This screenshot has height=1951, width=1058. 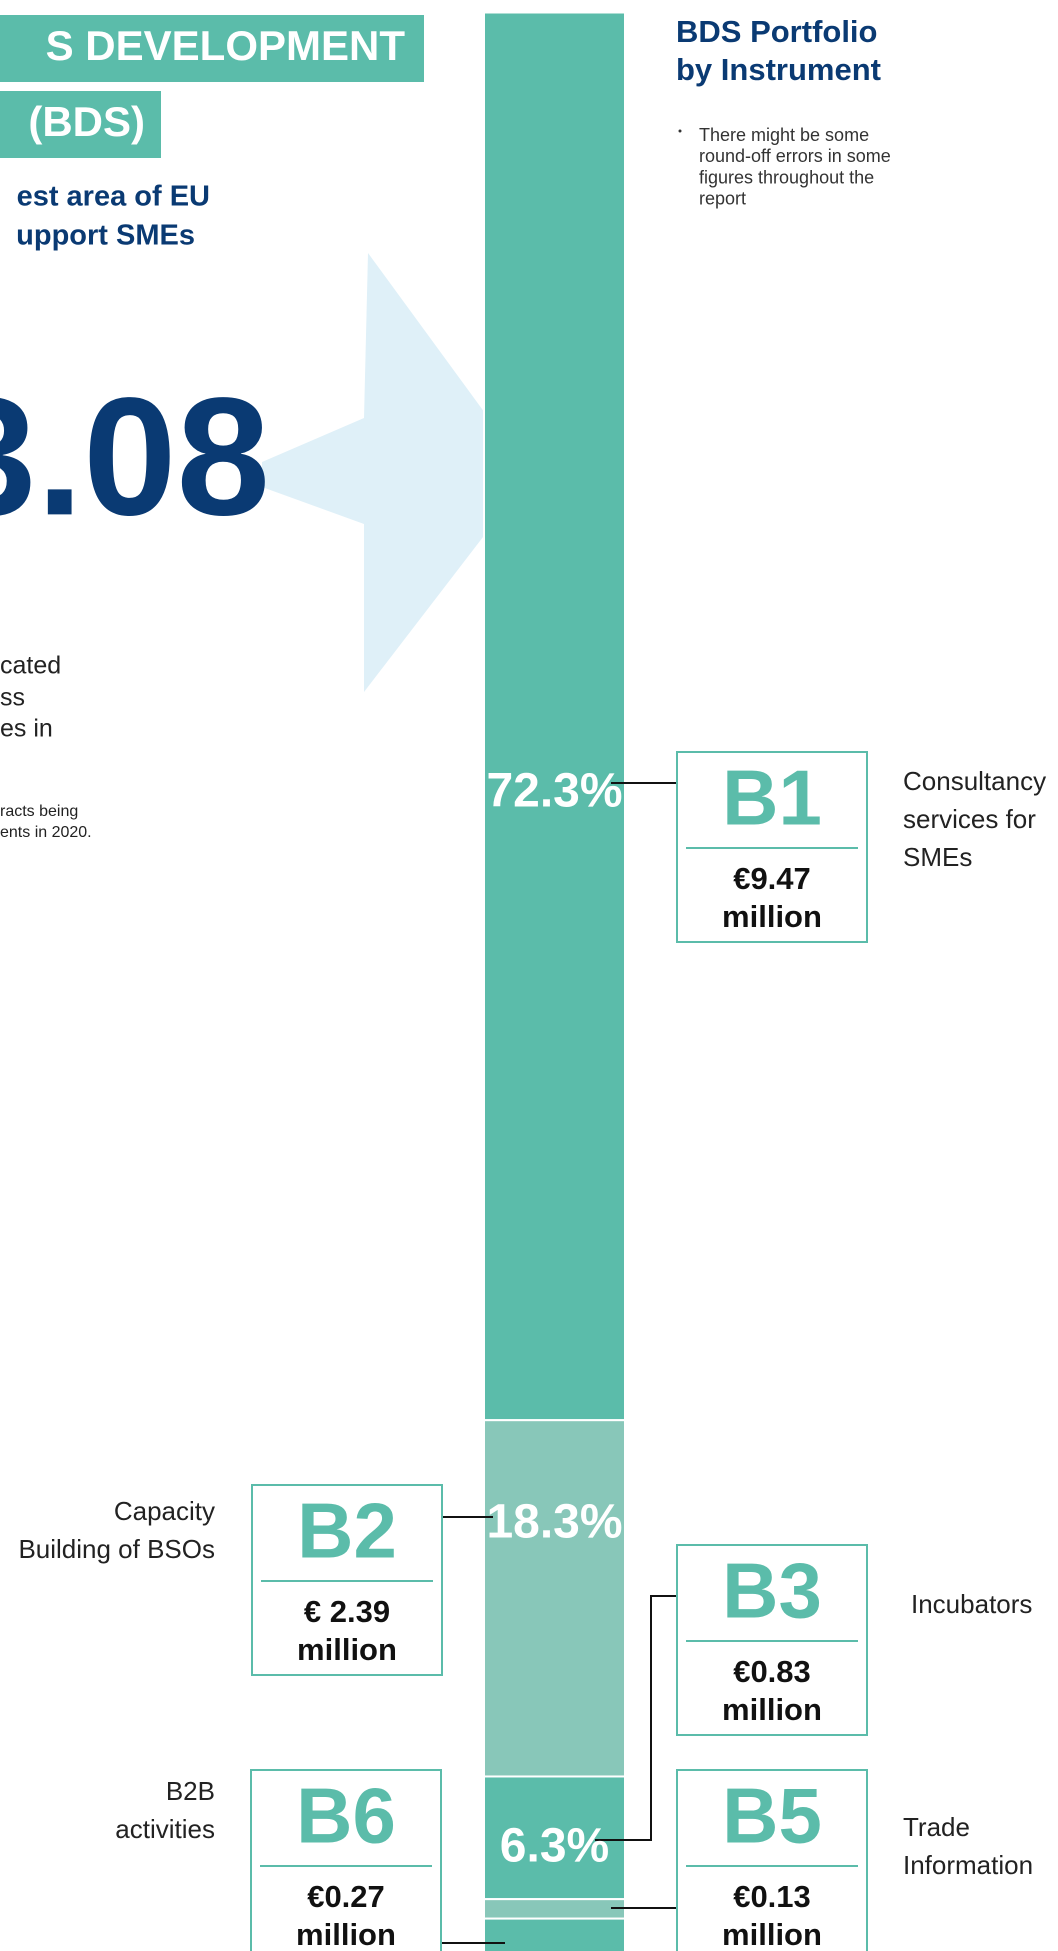 I want to click on amount: € 2.39, so click(x=347, y=1611).